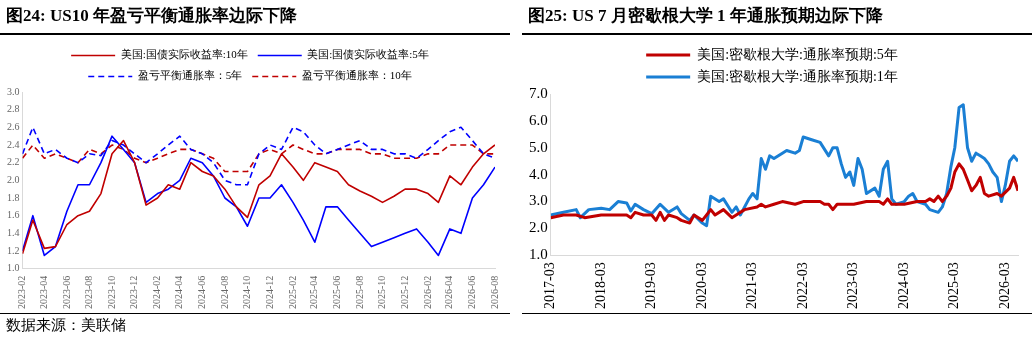 Image resolution: width=1032 pixels, height=338 pixels. I want to click on x-tick-label: 2026-03, so click(1004, 286).